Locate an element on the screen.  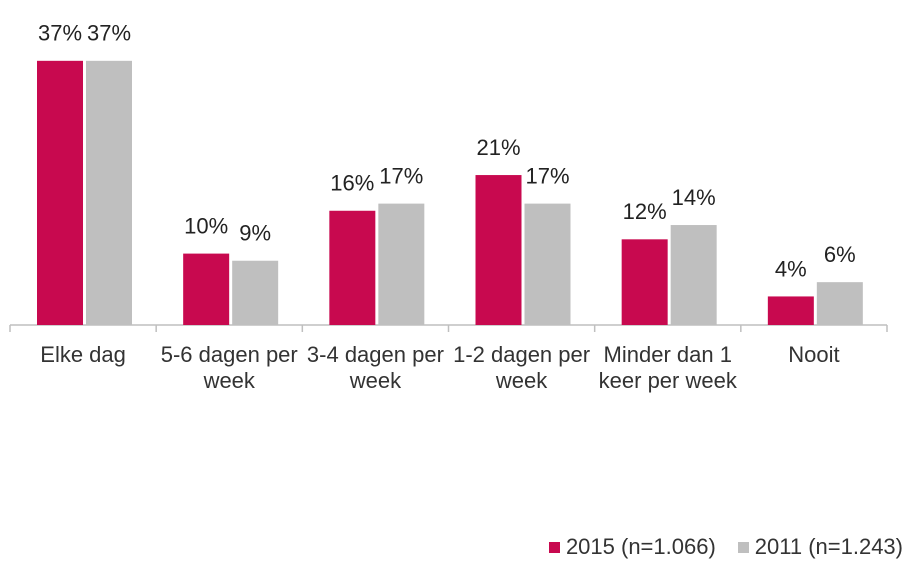
x-tick-label: Nooit is located at coordinates (814, 354).